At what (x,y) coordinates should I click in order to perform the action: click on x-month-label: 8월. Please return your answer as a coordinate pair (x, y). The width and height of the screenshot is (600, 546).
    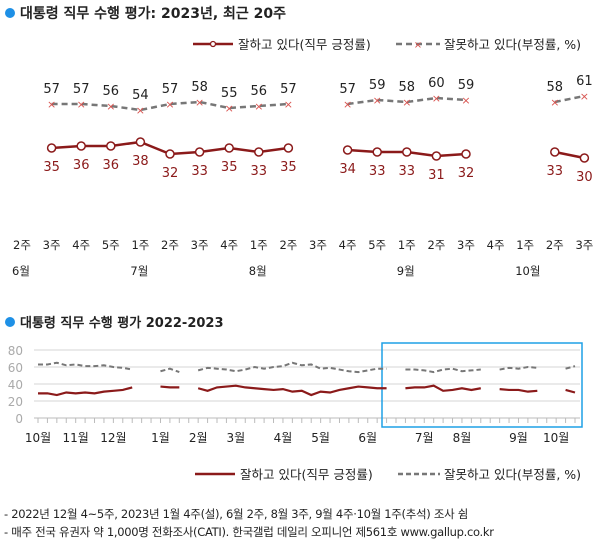
    Looking at the image, I should click on (462, 438).